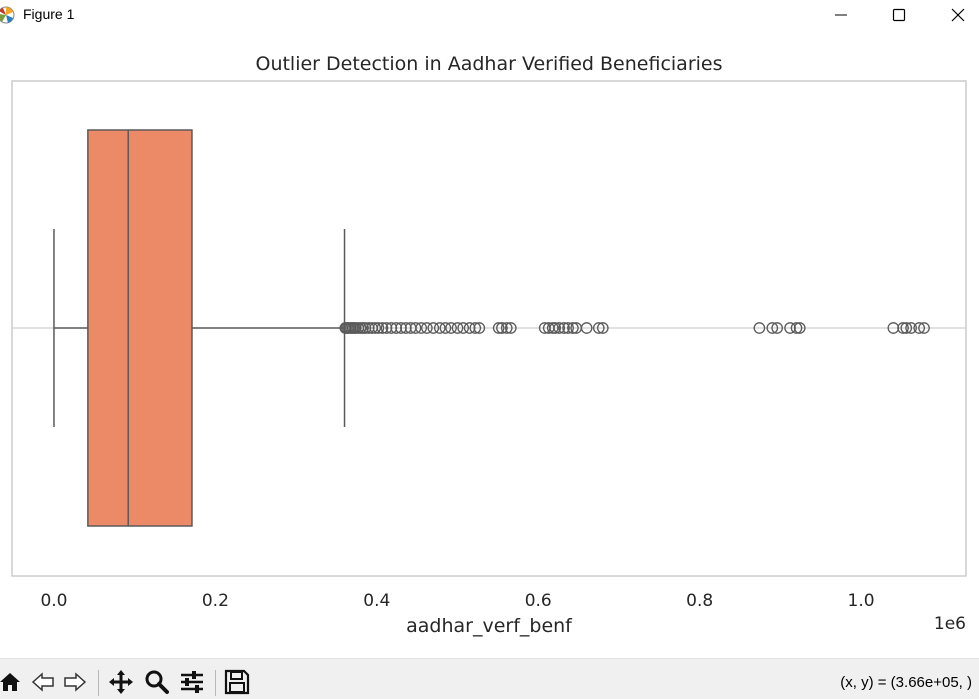 The height and width of the screenshot is (699, 979). I want to click on minimize-icon, so click(841, 15).